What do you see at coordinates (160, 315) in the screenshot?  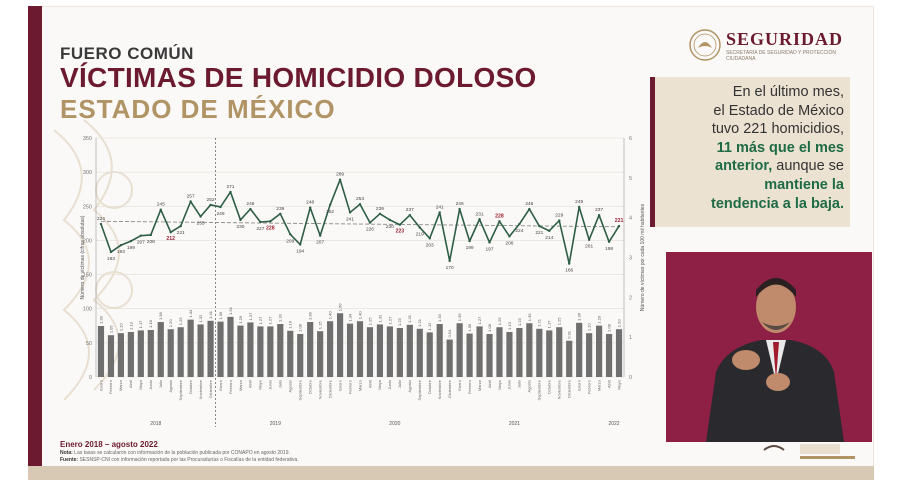 I see `bar-value-label: 1.38` at bounding box center [160, 315].